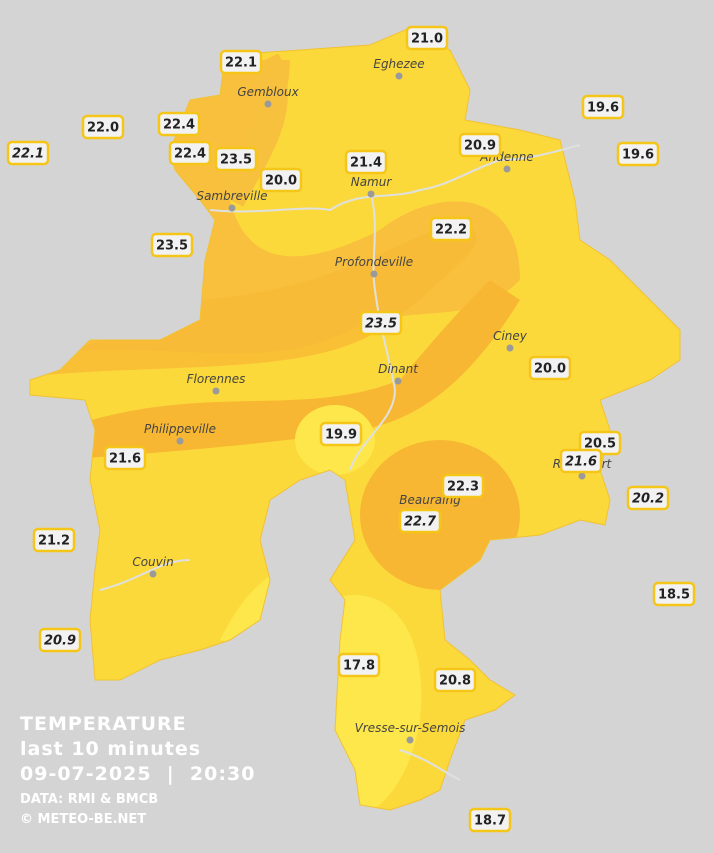  I want to click on station-value: 22.2, so click(451, 230).